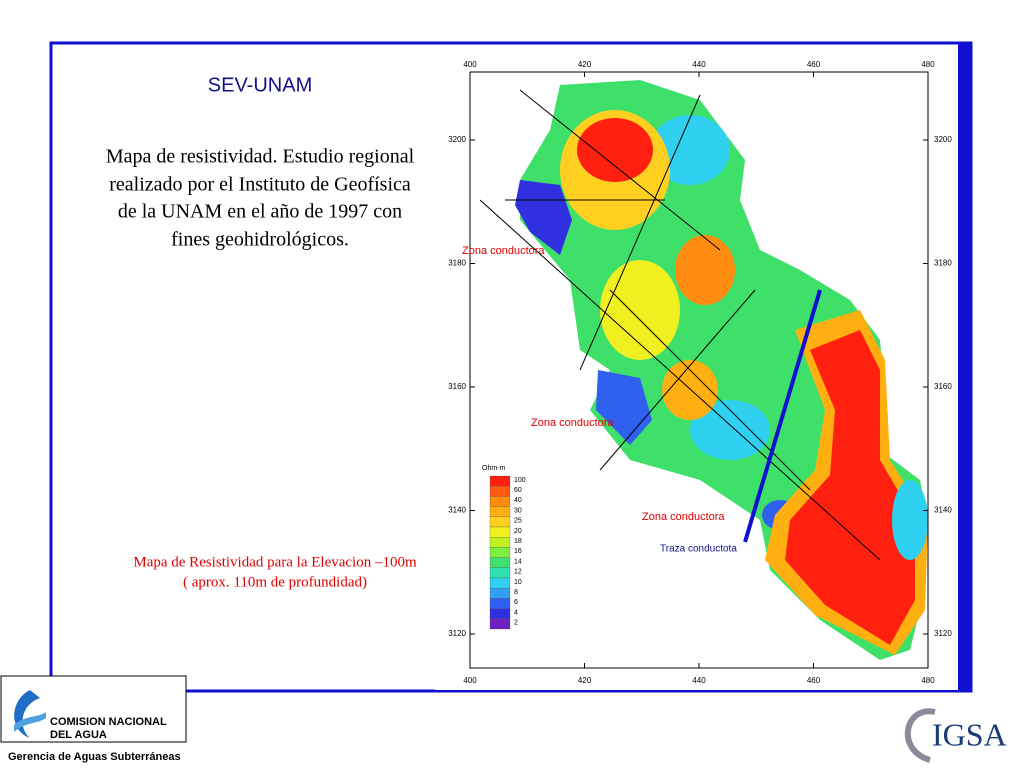 This screenshot has width=1024, height=768. I want to click on legend-label: 4, so click(516, 612).